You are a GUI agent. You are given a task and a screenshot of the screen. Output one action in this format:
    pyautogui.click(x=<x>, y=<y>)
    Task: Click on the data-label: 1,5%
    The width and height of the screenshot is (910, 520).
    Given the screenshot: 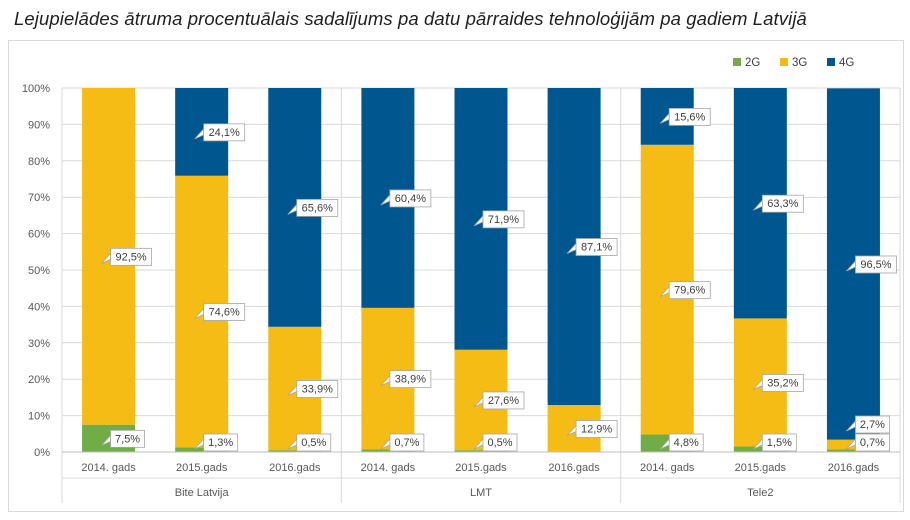 What is the action you would take?
    pyautogui.click(x=775, y=442)
    